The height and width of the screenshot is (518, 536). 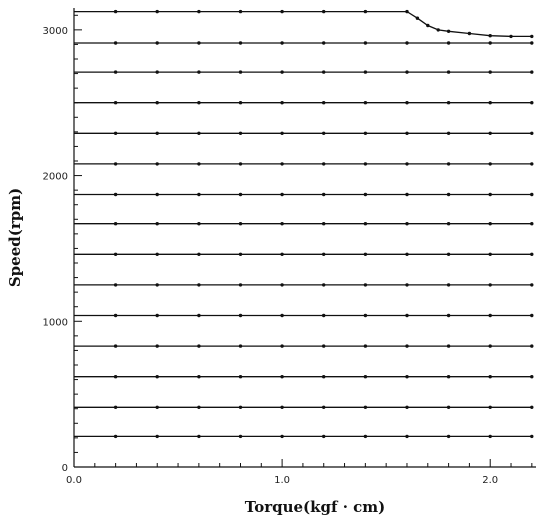 What do you see at coordinates (315, 507) in the screenshot?
I see `x-axis-title: Torque(kgf · cm)` at bounding box center [315, 507].